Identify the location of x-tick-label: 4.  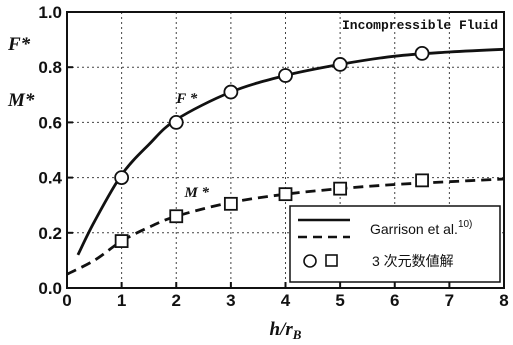
(286, 300).